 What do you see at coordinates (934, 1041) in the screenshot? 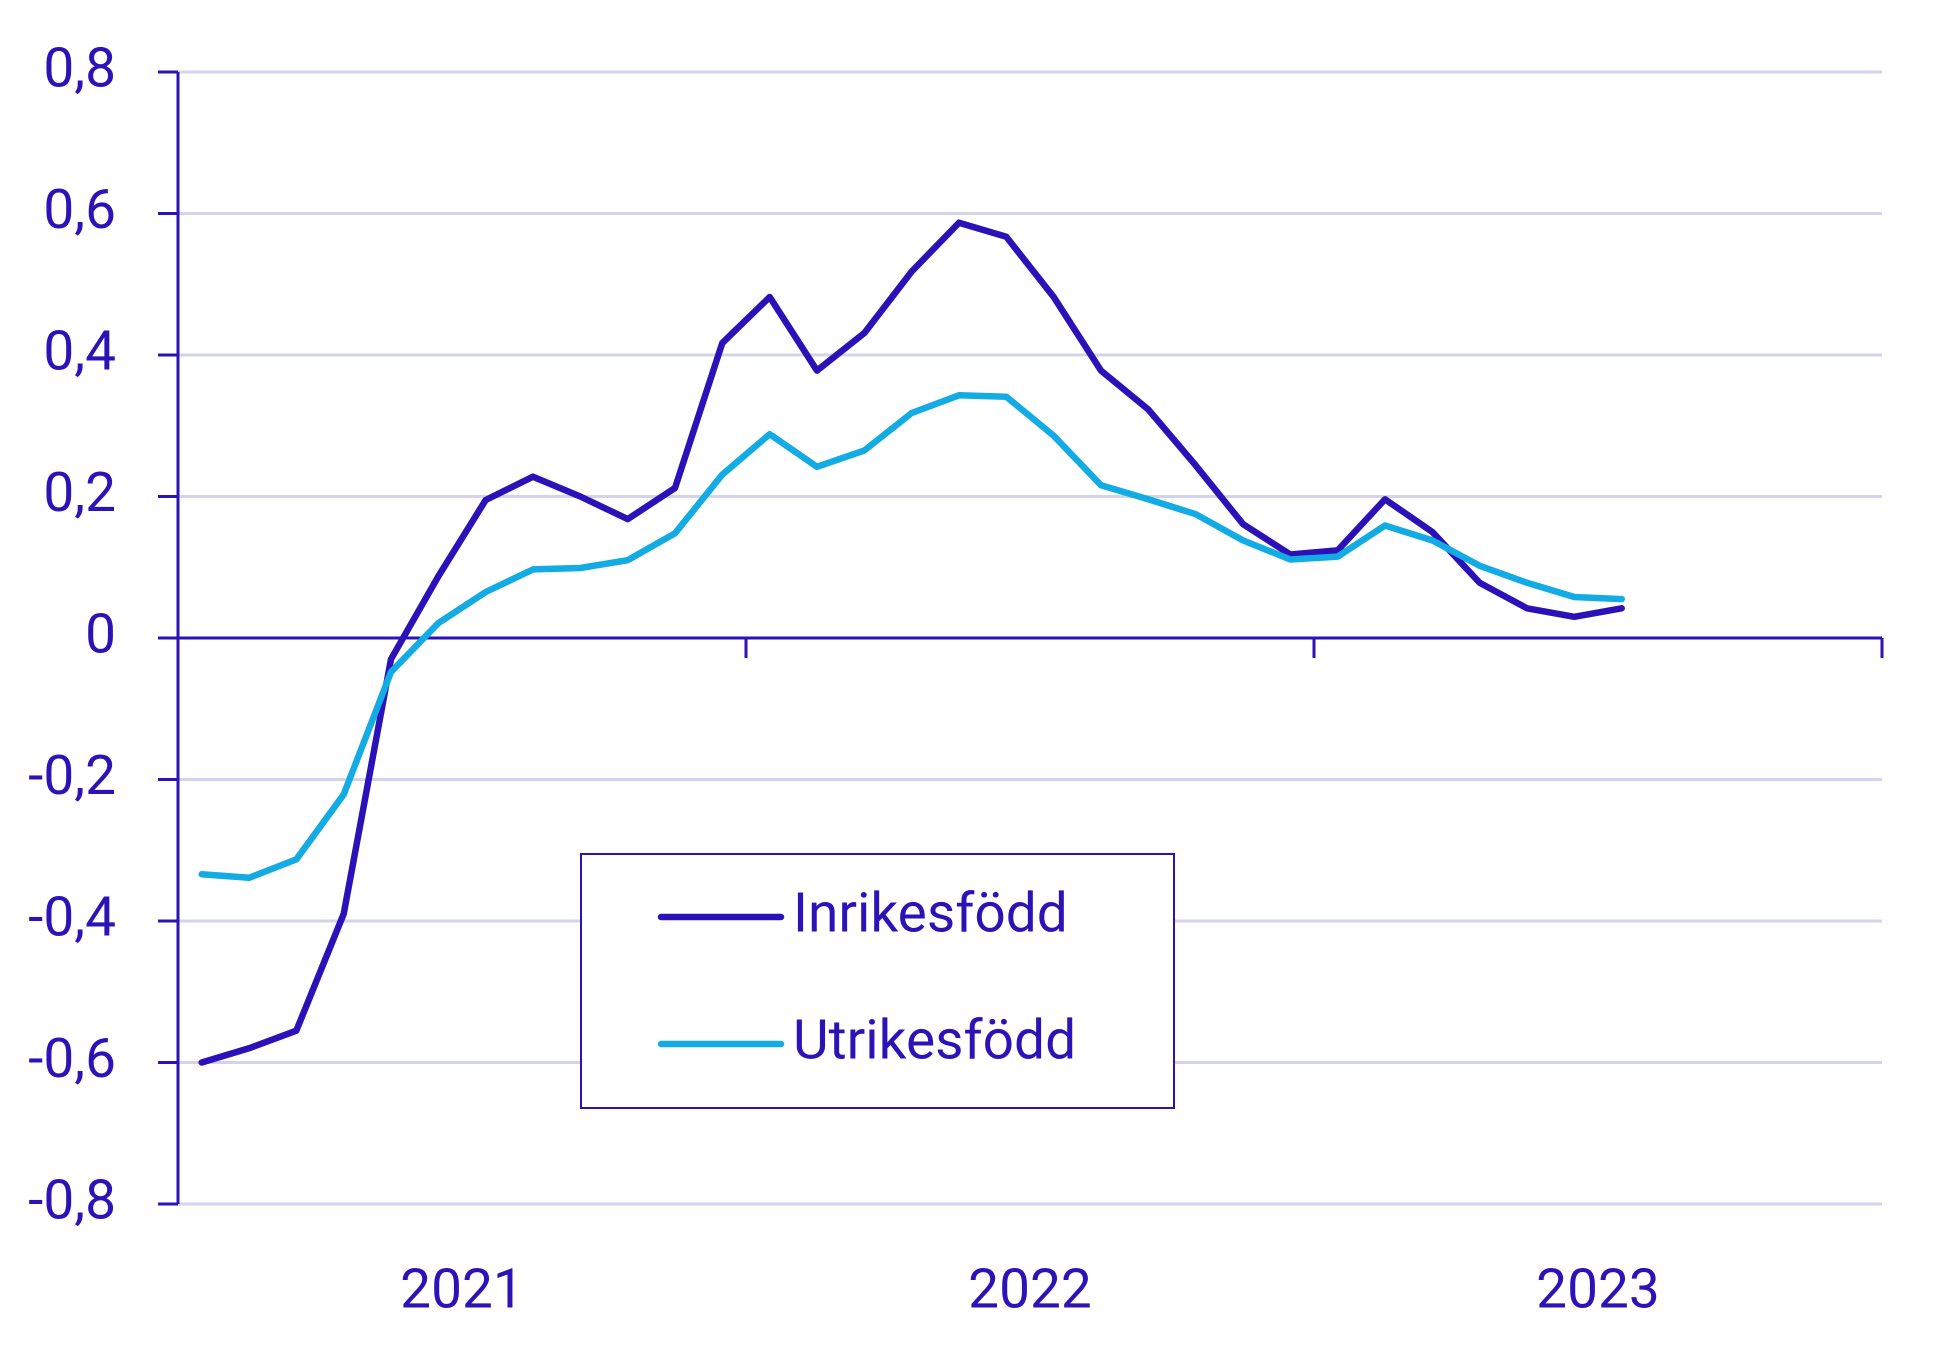
I see `legend-label: Utrikesfödd` at bounding box center [934, 1041].